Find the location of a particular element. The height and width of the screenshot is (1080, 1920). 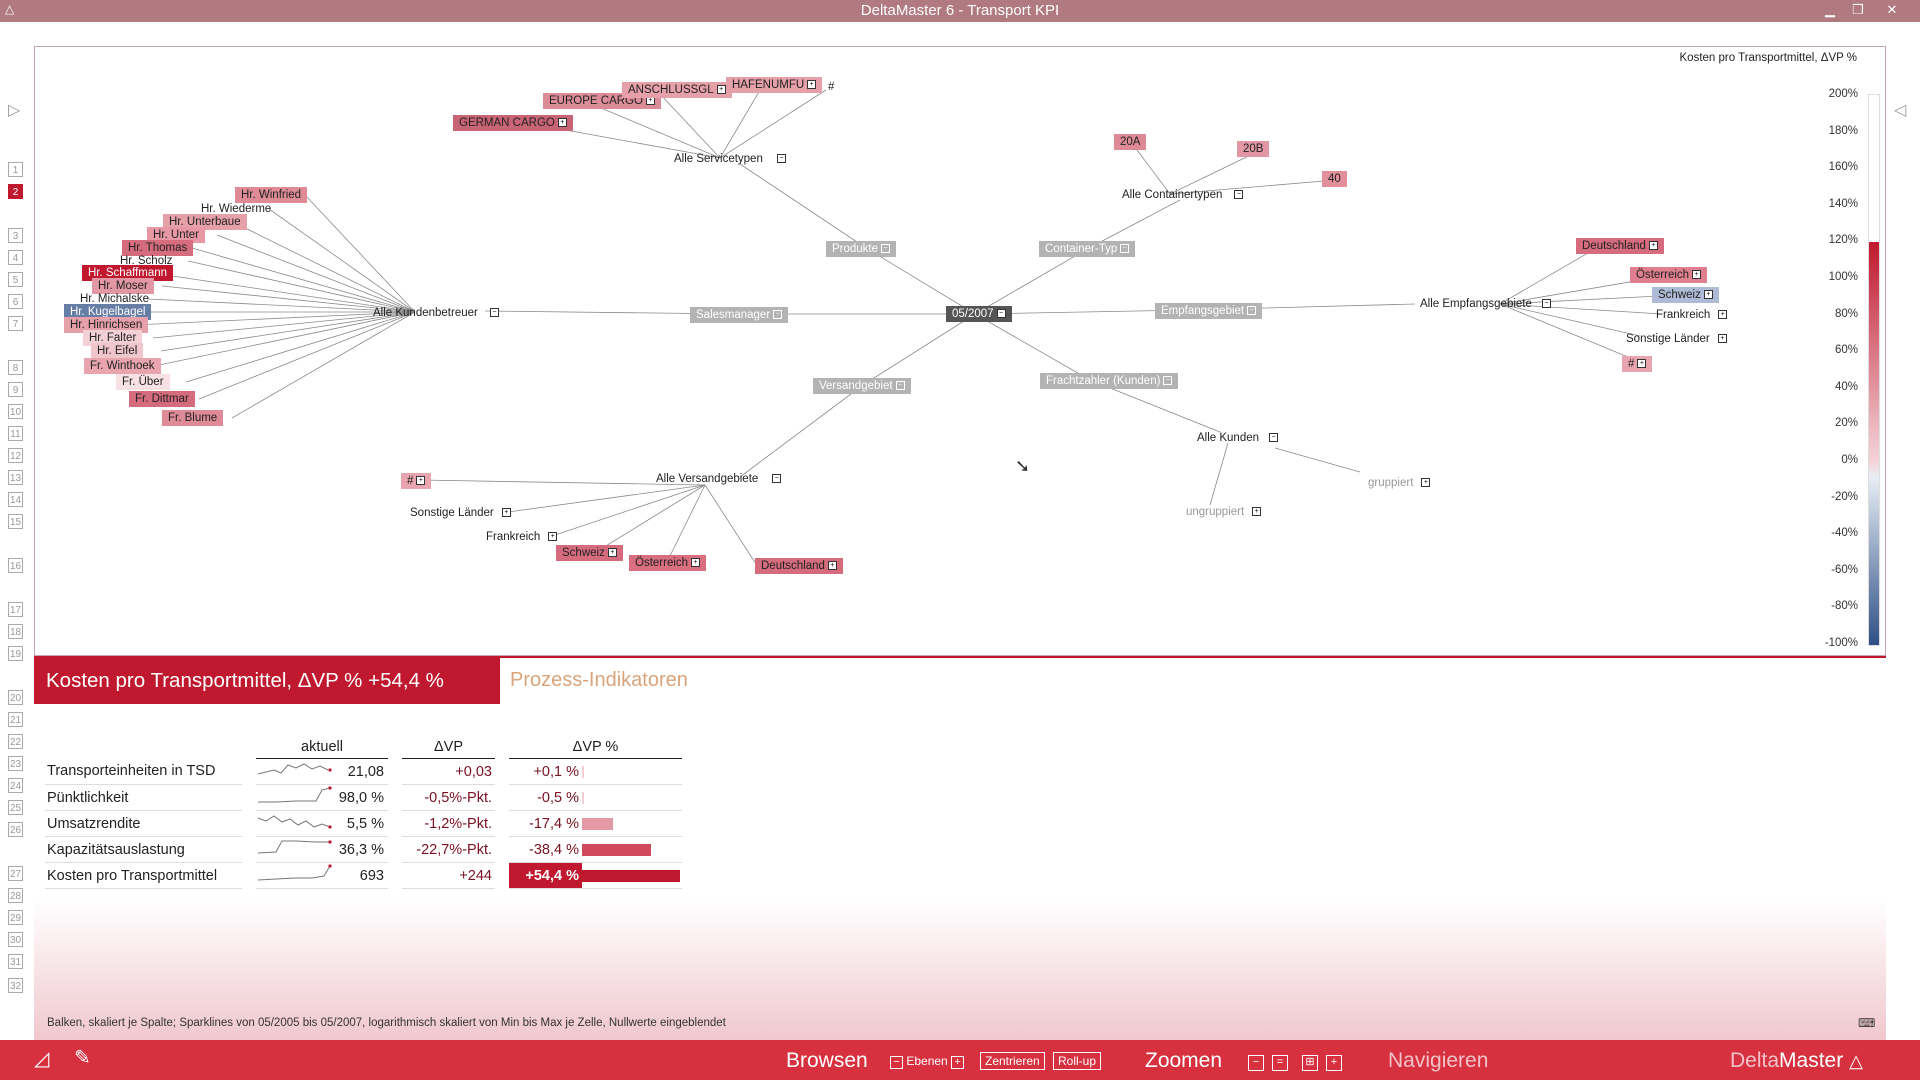

edit-icon: ✎ is located at coordinates (82, 1058).